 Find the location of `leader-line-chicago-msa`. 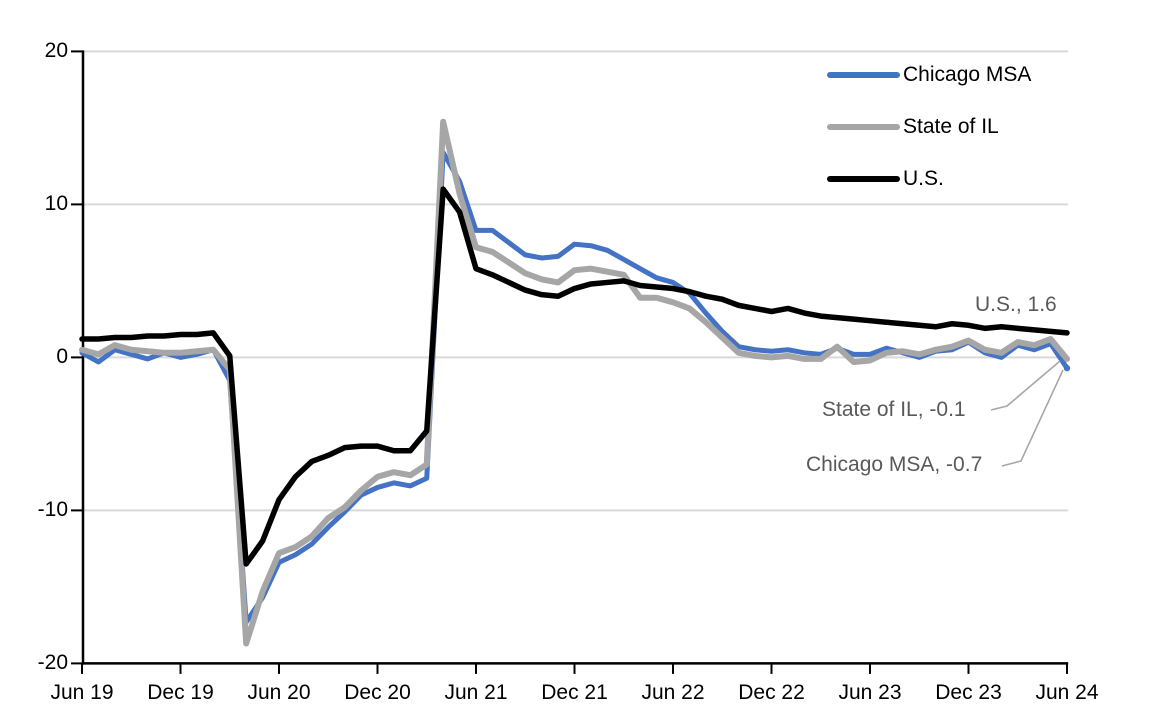

leader-line-chicago-msa is located at coordinates (1032, 418).